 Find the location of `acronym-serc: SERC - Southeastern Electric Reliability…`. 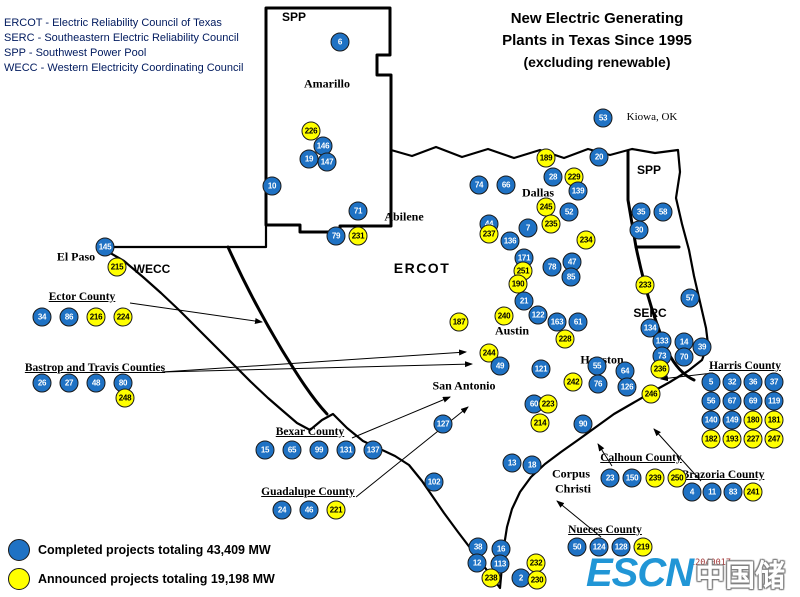

acronym-serc: SERC - Southeastern Electric Reliability… is located at coordinates (121, 37).